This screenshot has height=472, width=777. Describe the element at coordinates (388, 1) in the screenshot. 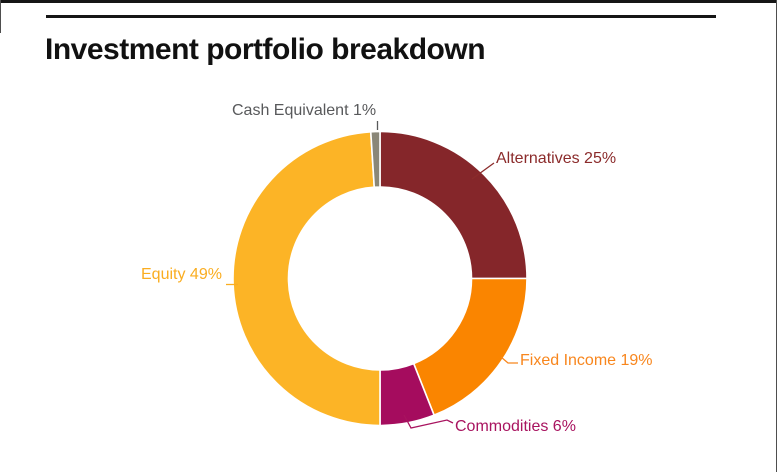

I see `top-border-bar` at that location.